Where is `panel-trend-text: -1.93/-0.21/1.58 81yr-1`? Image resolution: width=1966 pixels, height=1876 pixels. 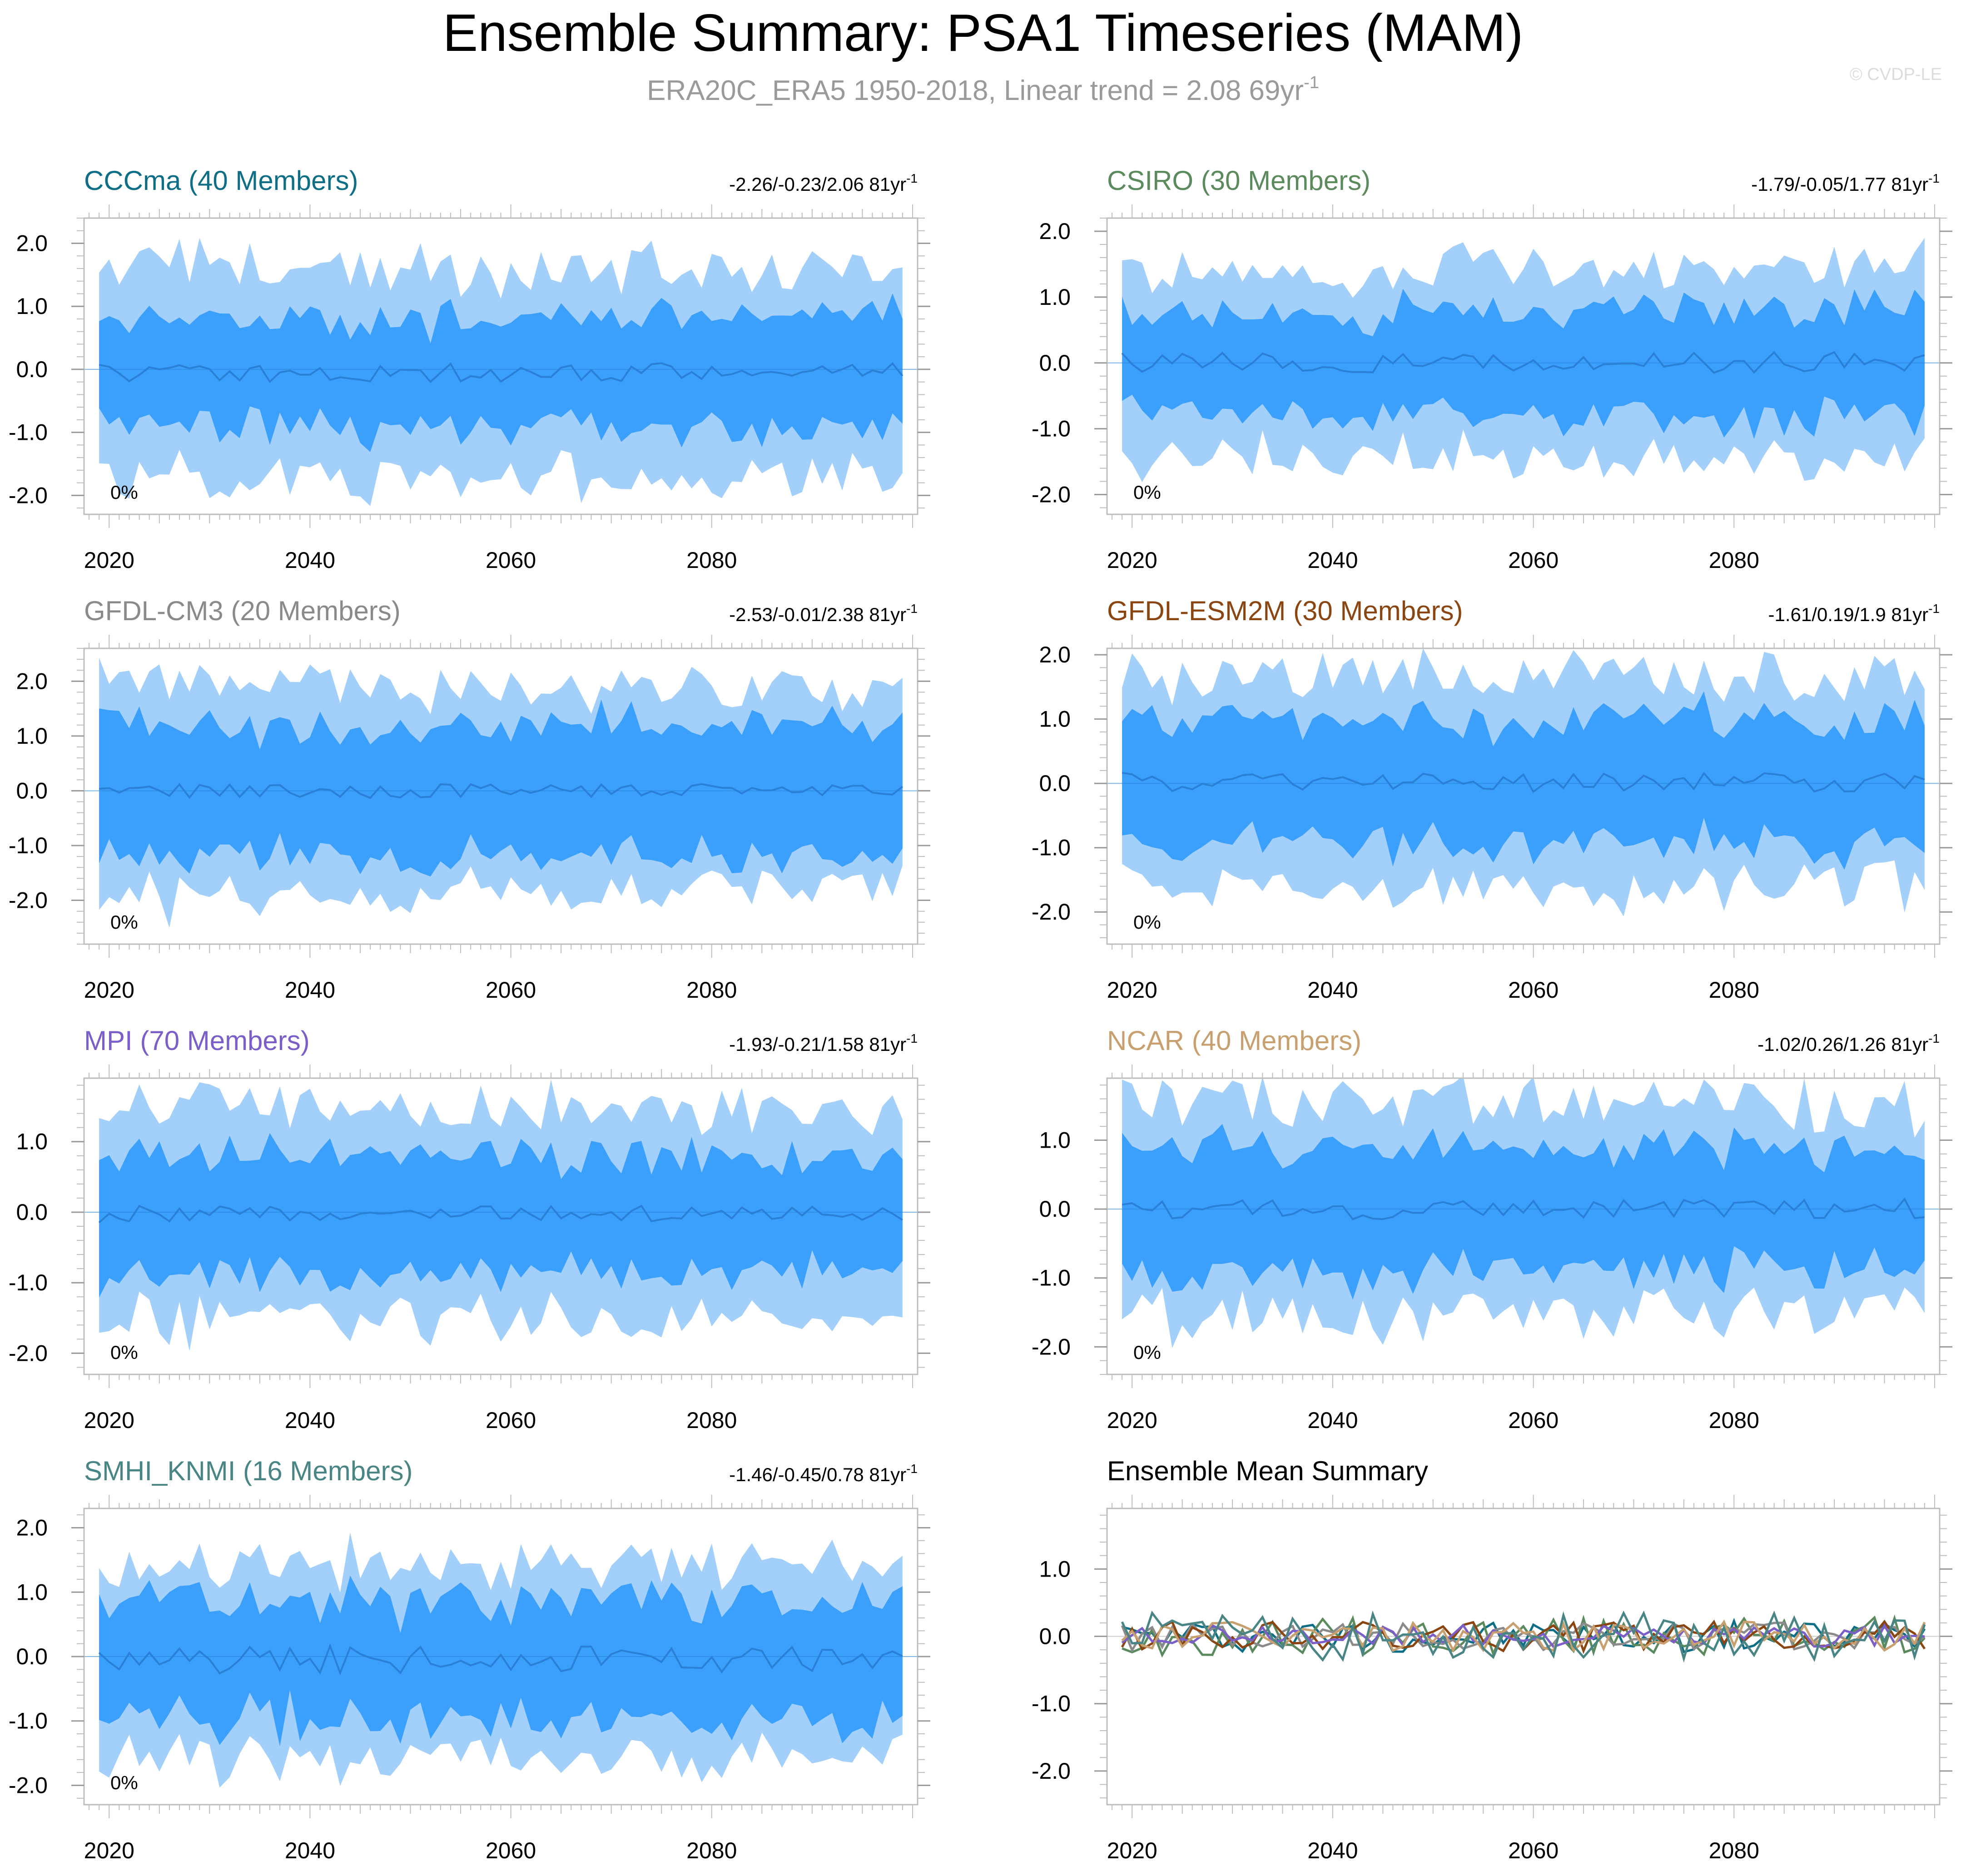 panel-trend-text: -1.93/-0.21/1.58 81yr-1 is located at coordinates (823, 1043).